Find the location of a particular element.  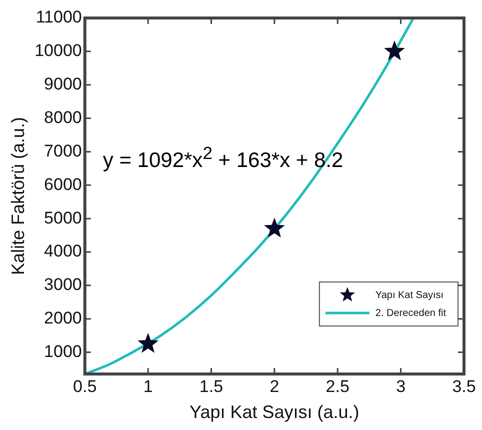

x-tick-label: 3.5 is located at coordinates (464, 386).